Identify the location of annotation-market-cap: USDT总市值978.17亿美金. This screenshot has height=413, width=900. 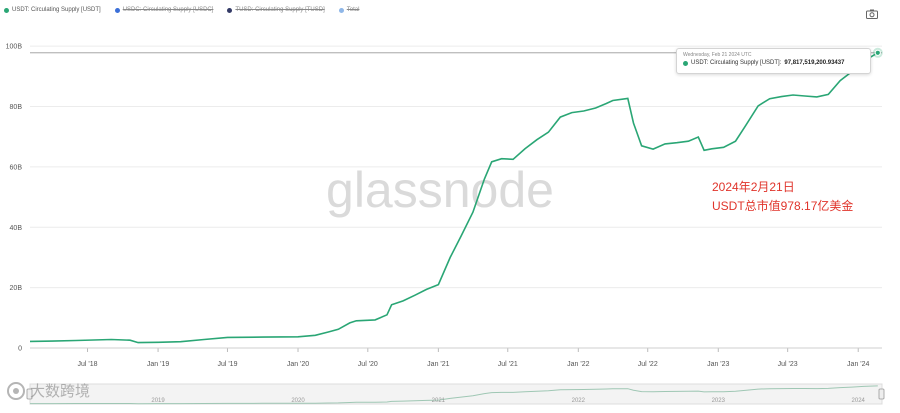
(783, 206).